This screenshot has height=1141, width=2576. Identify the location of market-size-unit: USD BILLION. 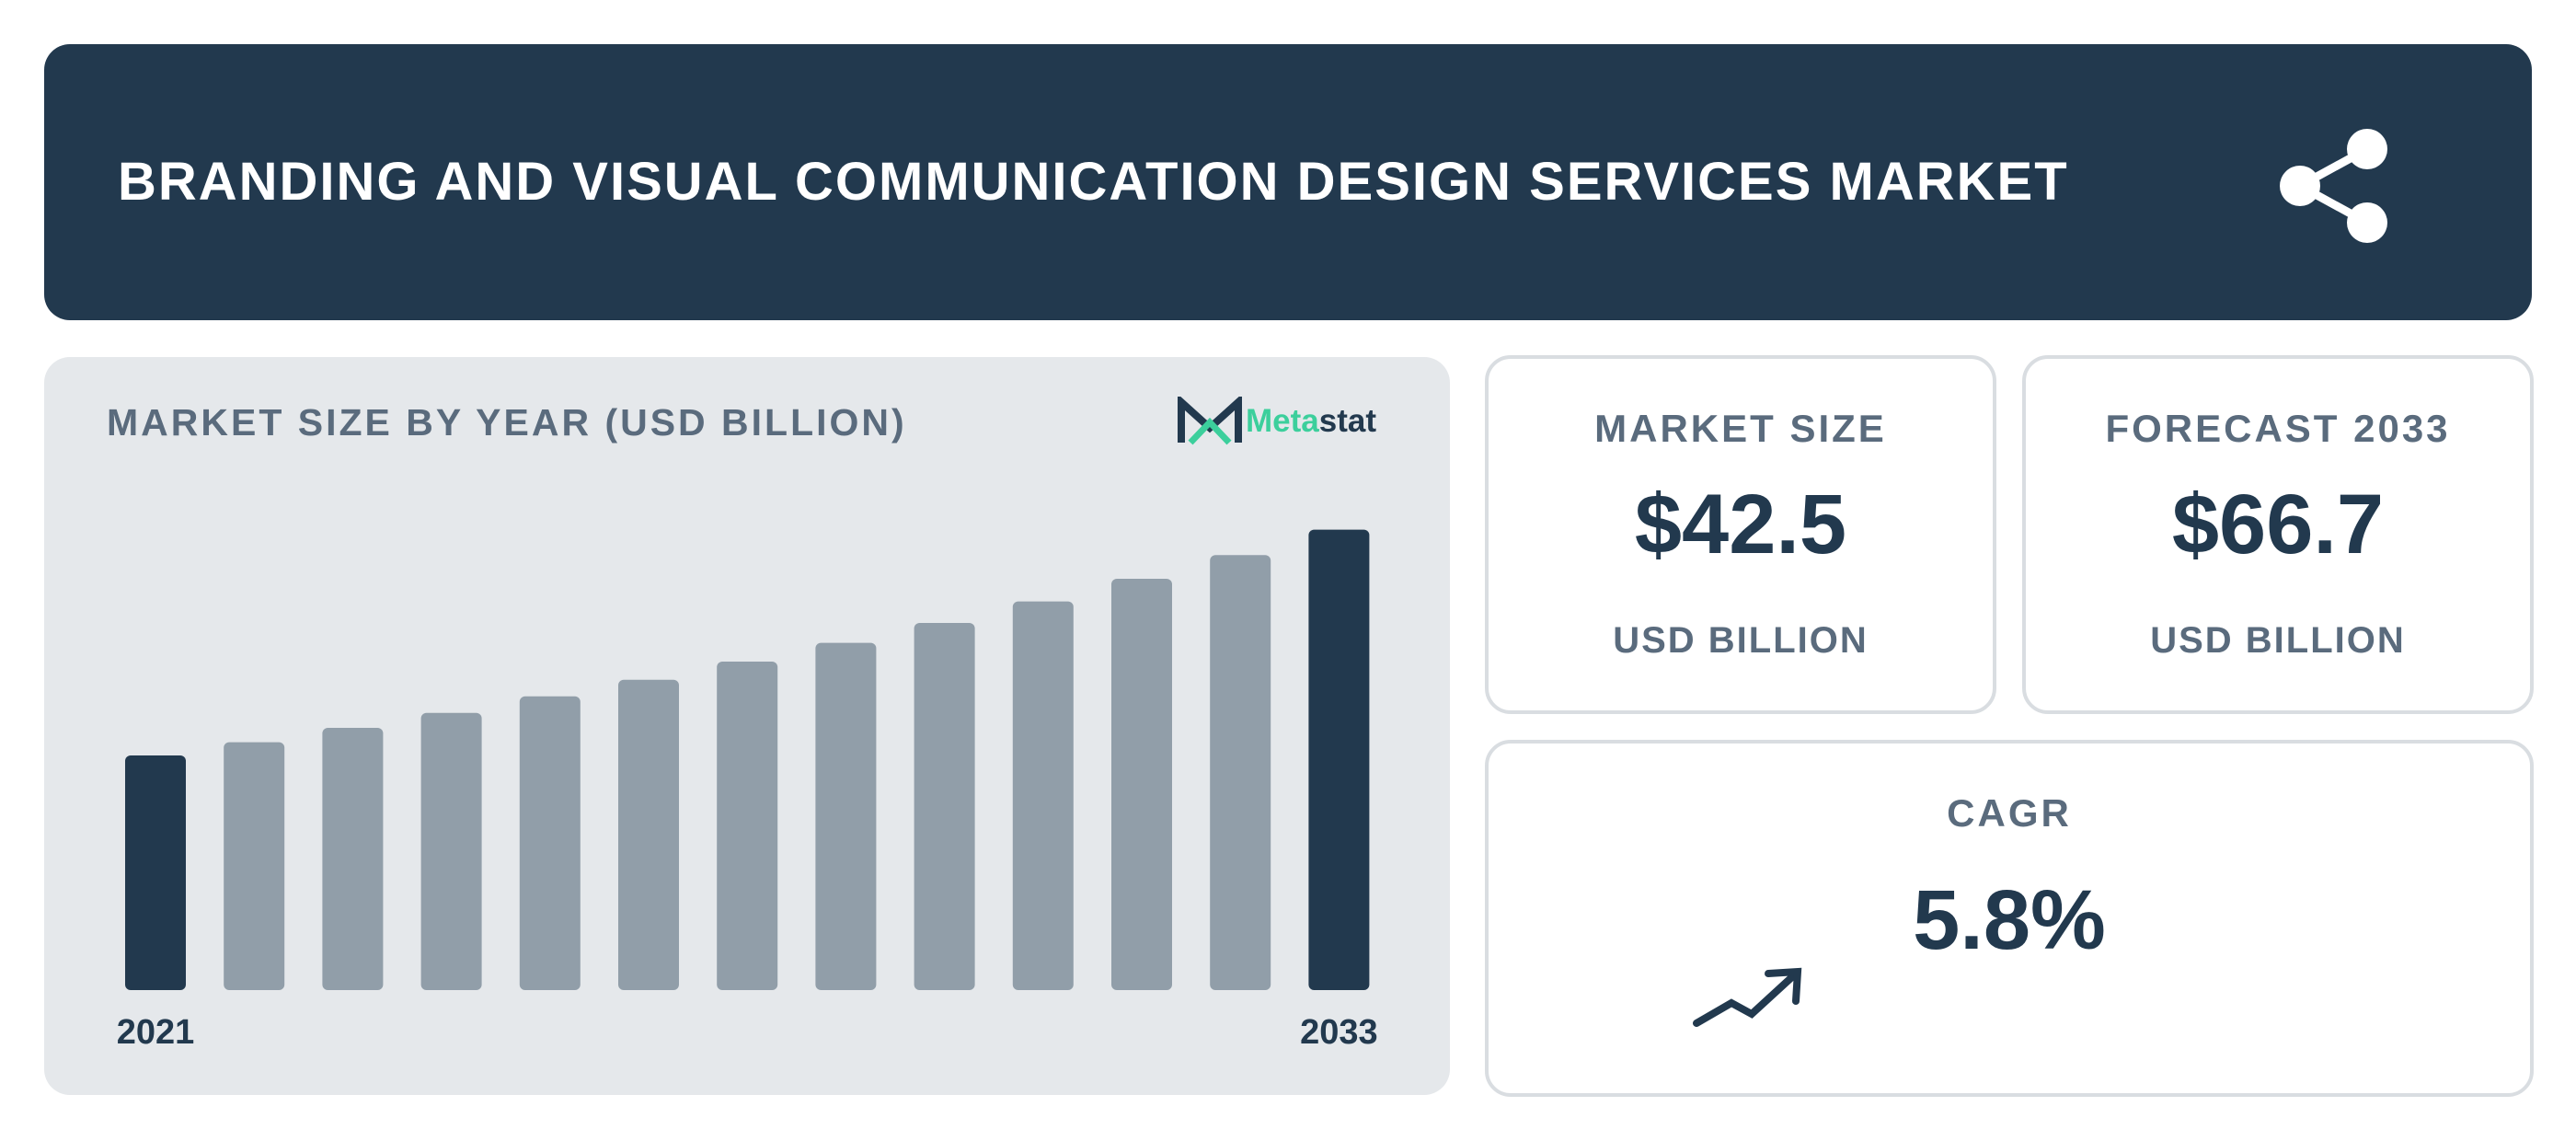
(1741, 641).